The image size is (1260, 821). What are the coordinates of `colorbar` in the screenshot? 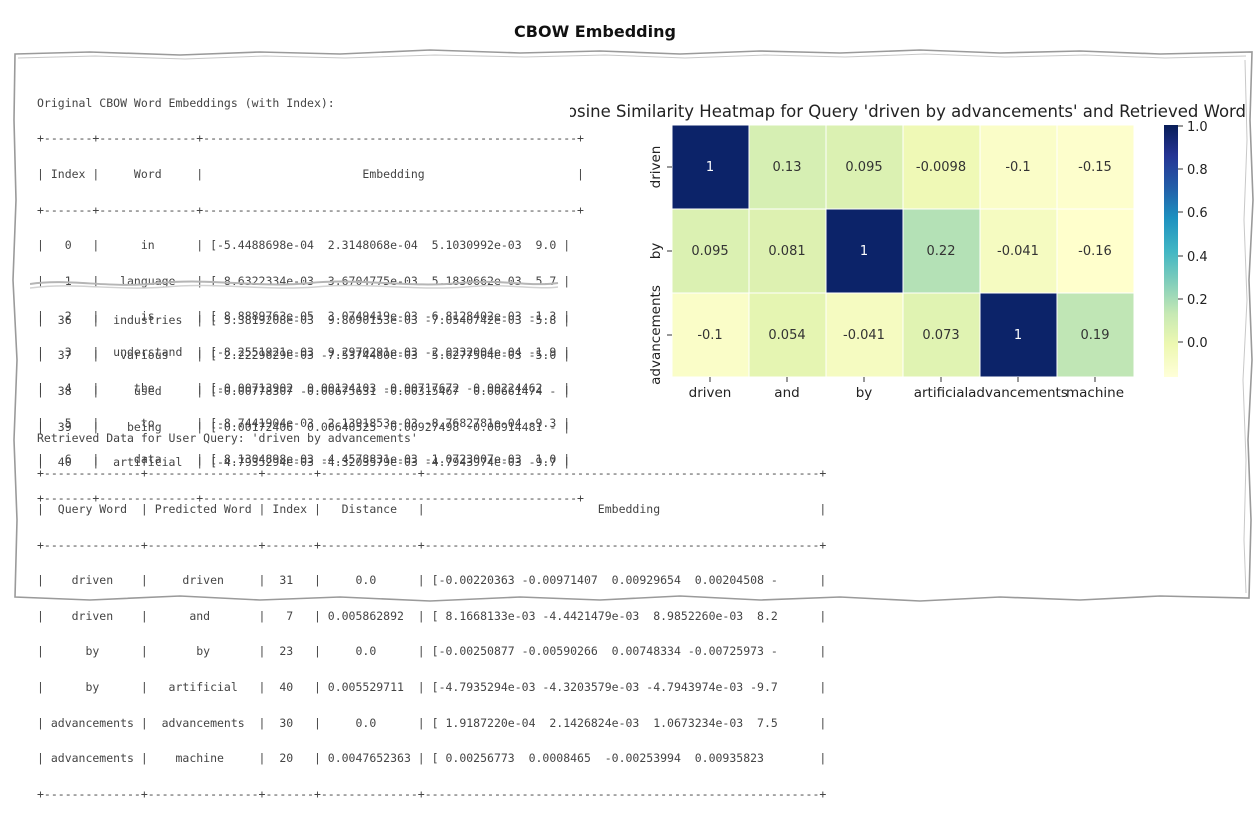 It's located at (1171, 251).